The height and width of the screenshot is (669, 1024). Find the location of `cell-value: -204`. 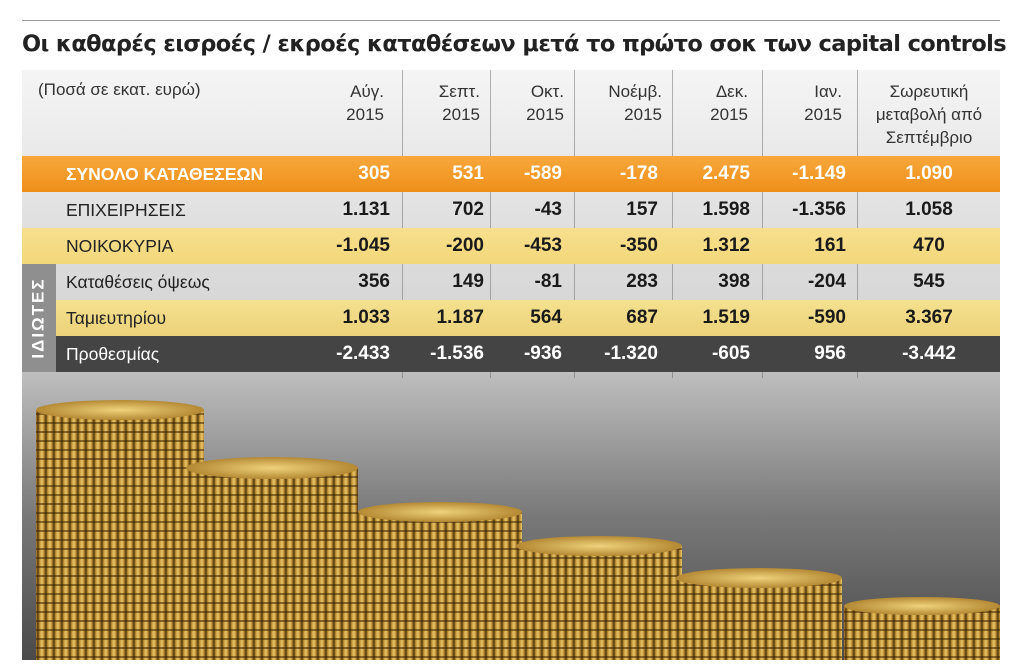

cell-value: -204 is located at coordinates (826, 281).